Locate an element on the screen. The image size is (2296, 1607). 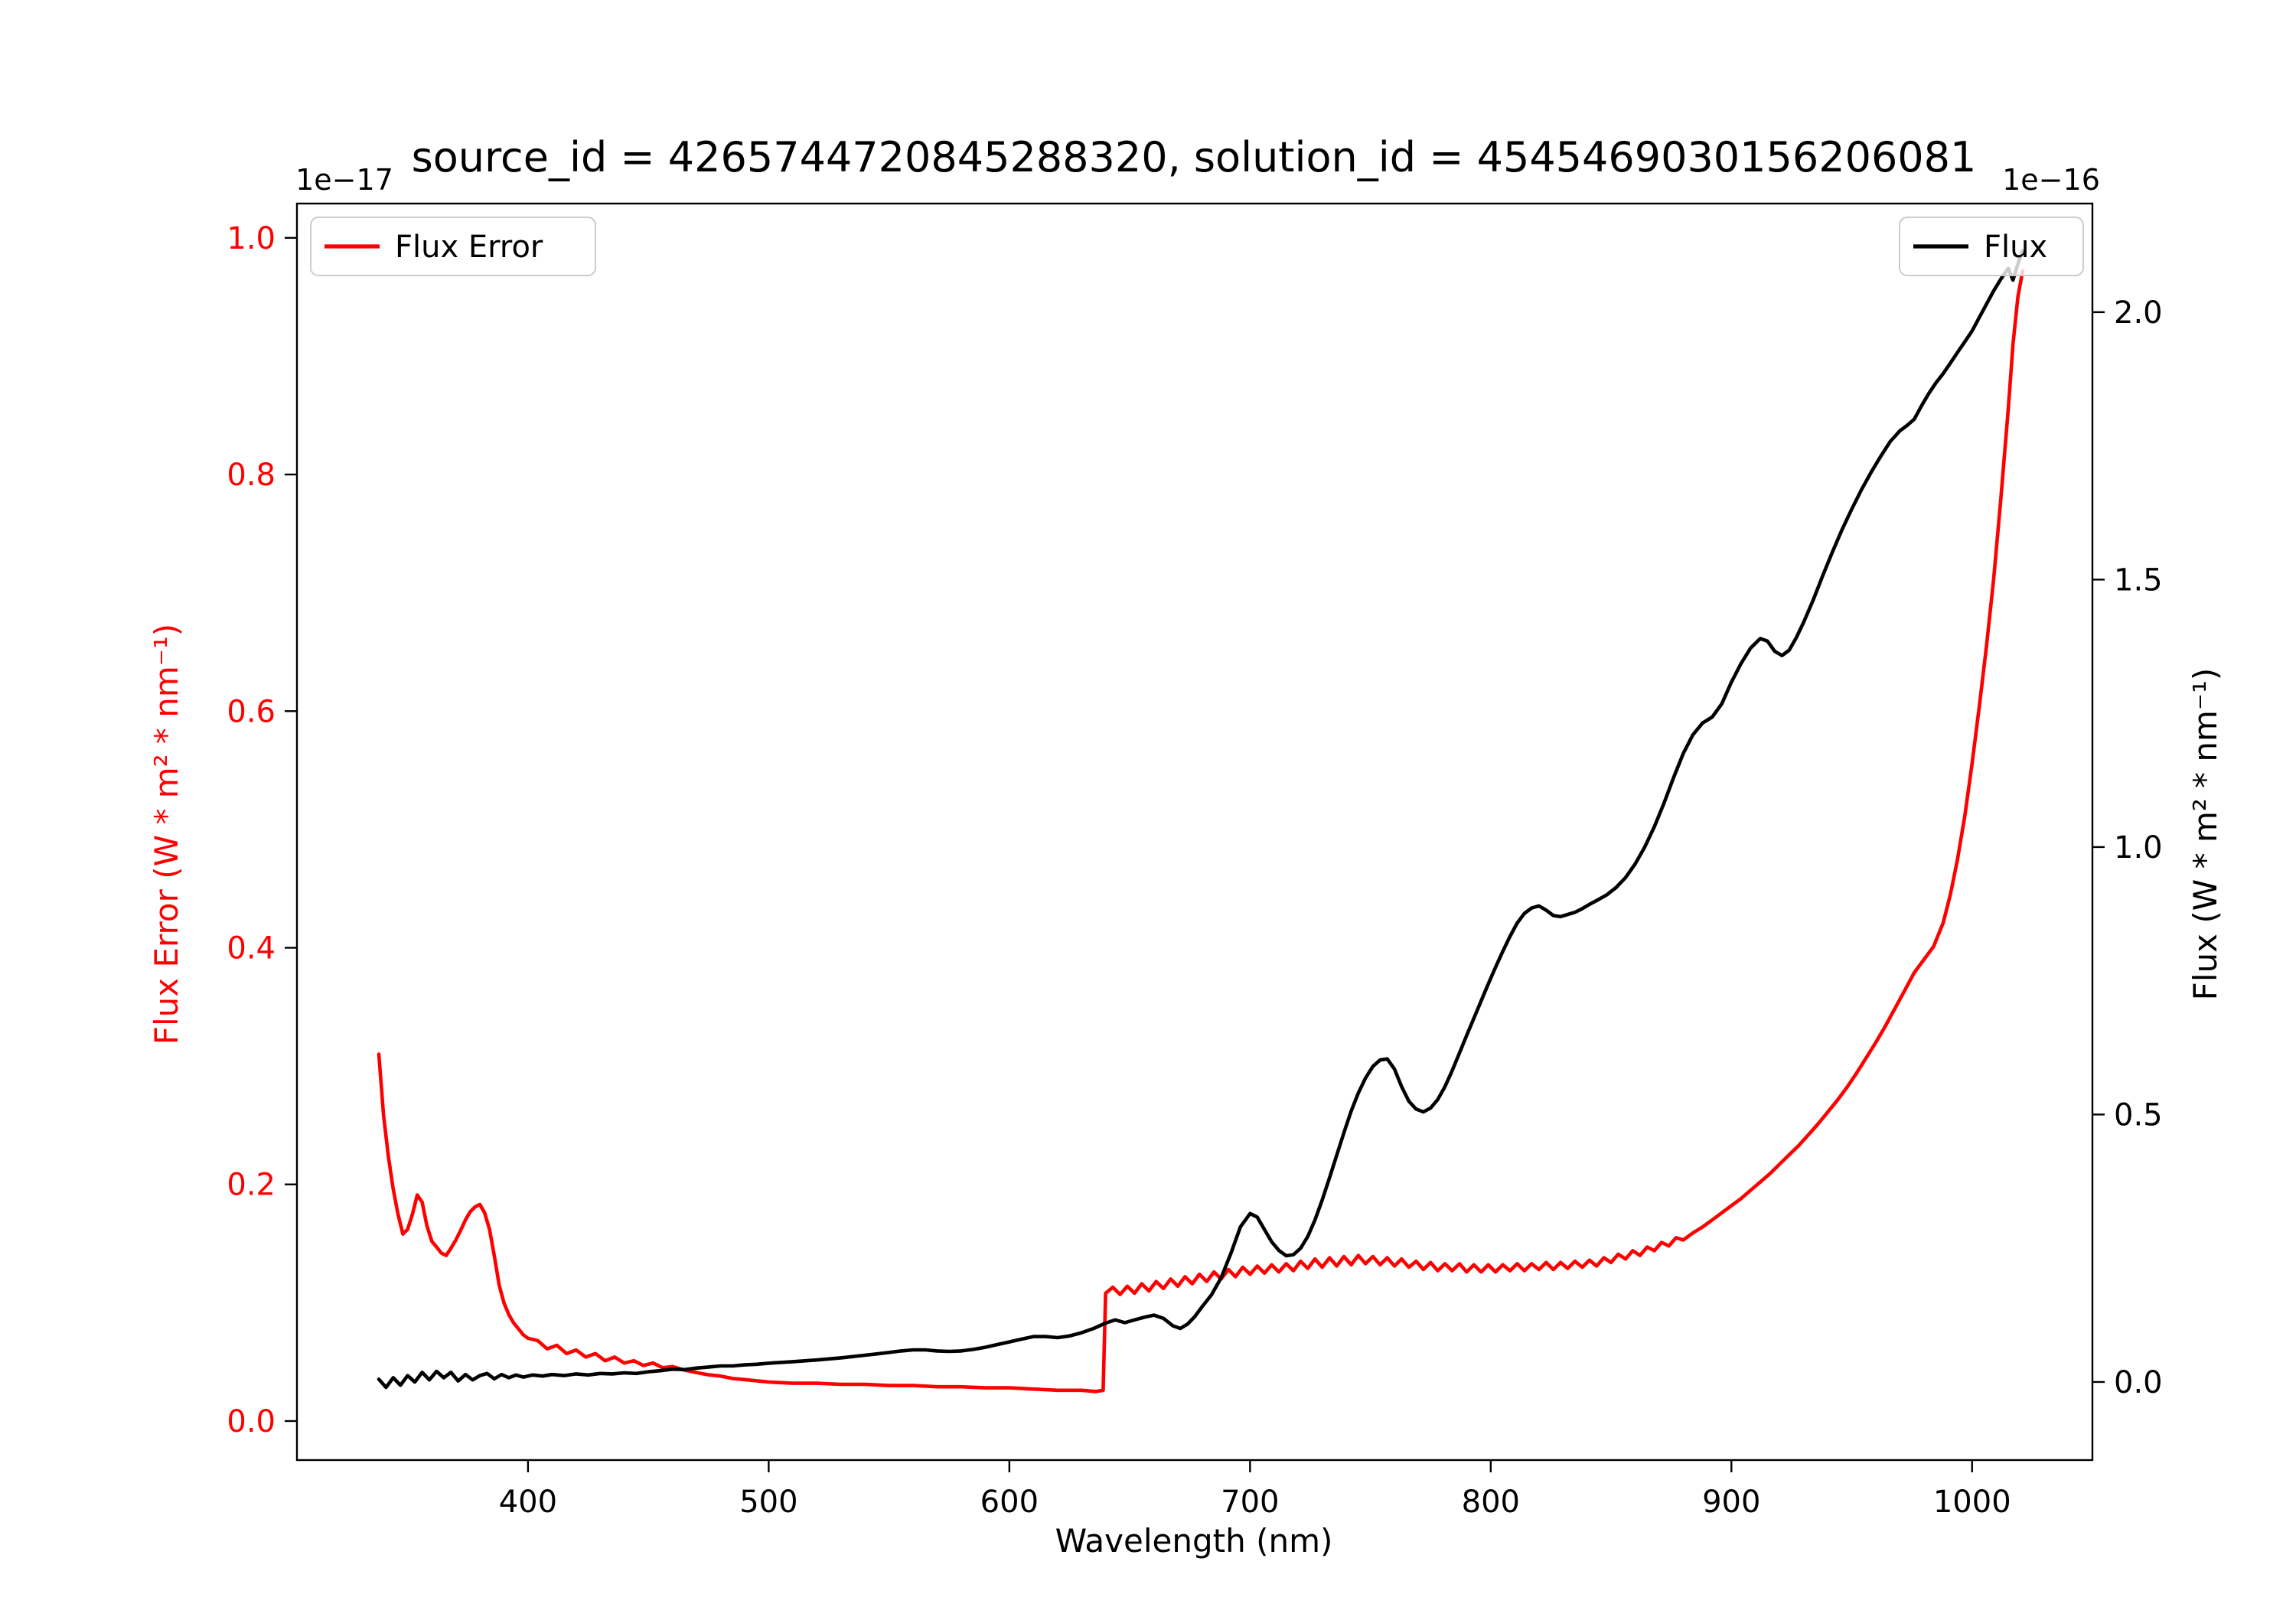
y-tick-label-left: 0.0 is located at coordinates (251, 1421).